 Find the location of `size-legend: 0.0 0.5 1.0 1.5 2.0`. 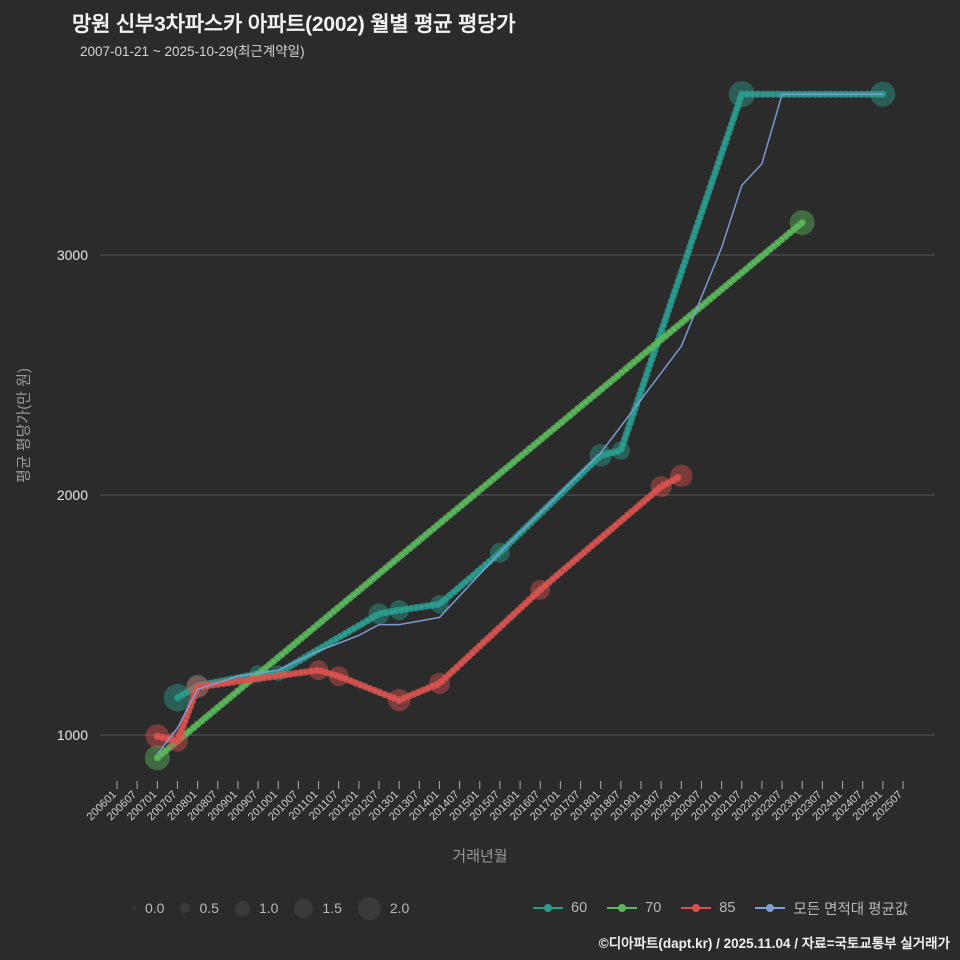

size-legend: 0.0 0.5 1.0 1.5 2.0 is located at coordinates (279, 908).